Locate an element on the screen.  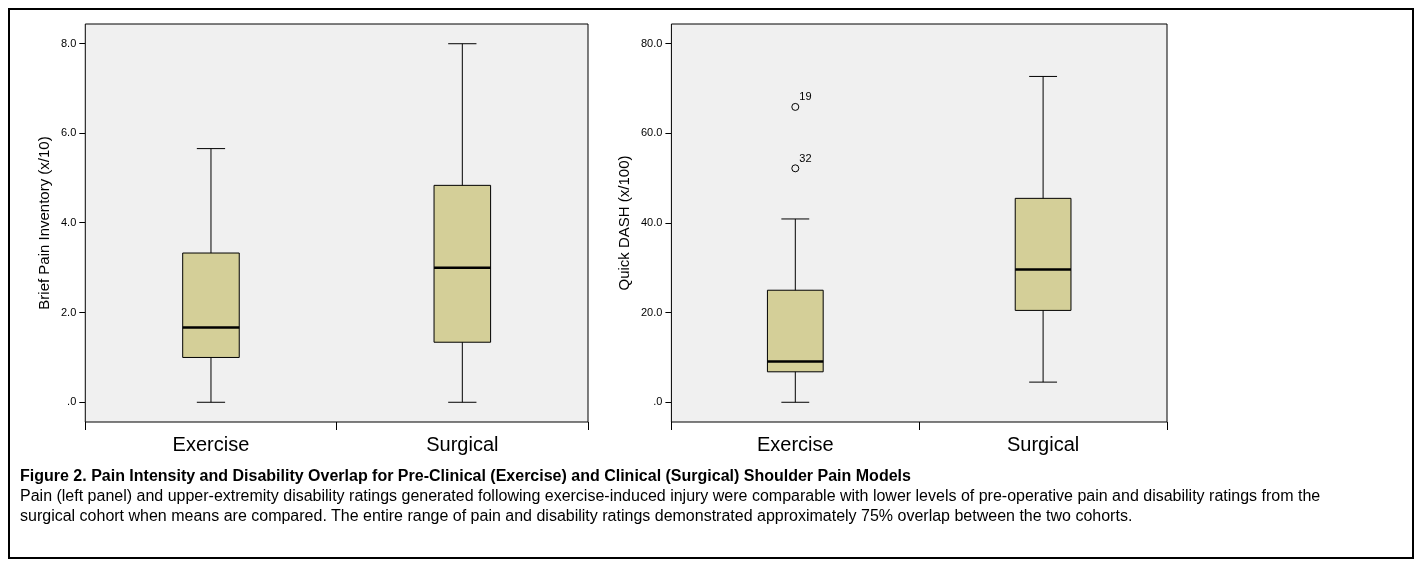
text: Figure 2. Pain Intensity and Disability Overlap for Pre-Clinical (Exercise) and Clinical (Surgical) Shoulder Pain Models is located at coordinates (466, 476).